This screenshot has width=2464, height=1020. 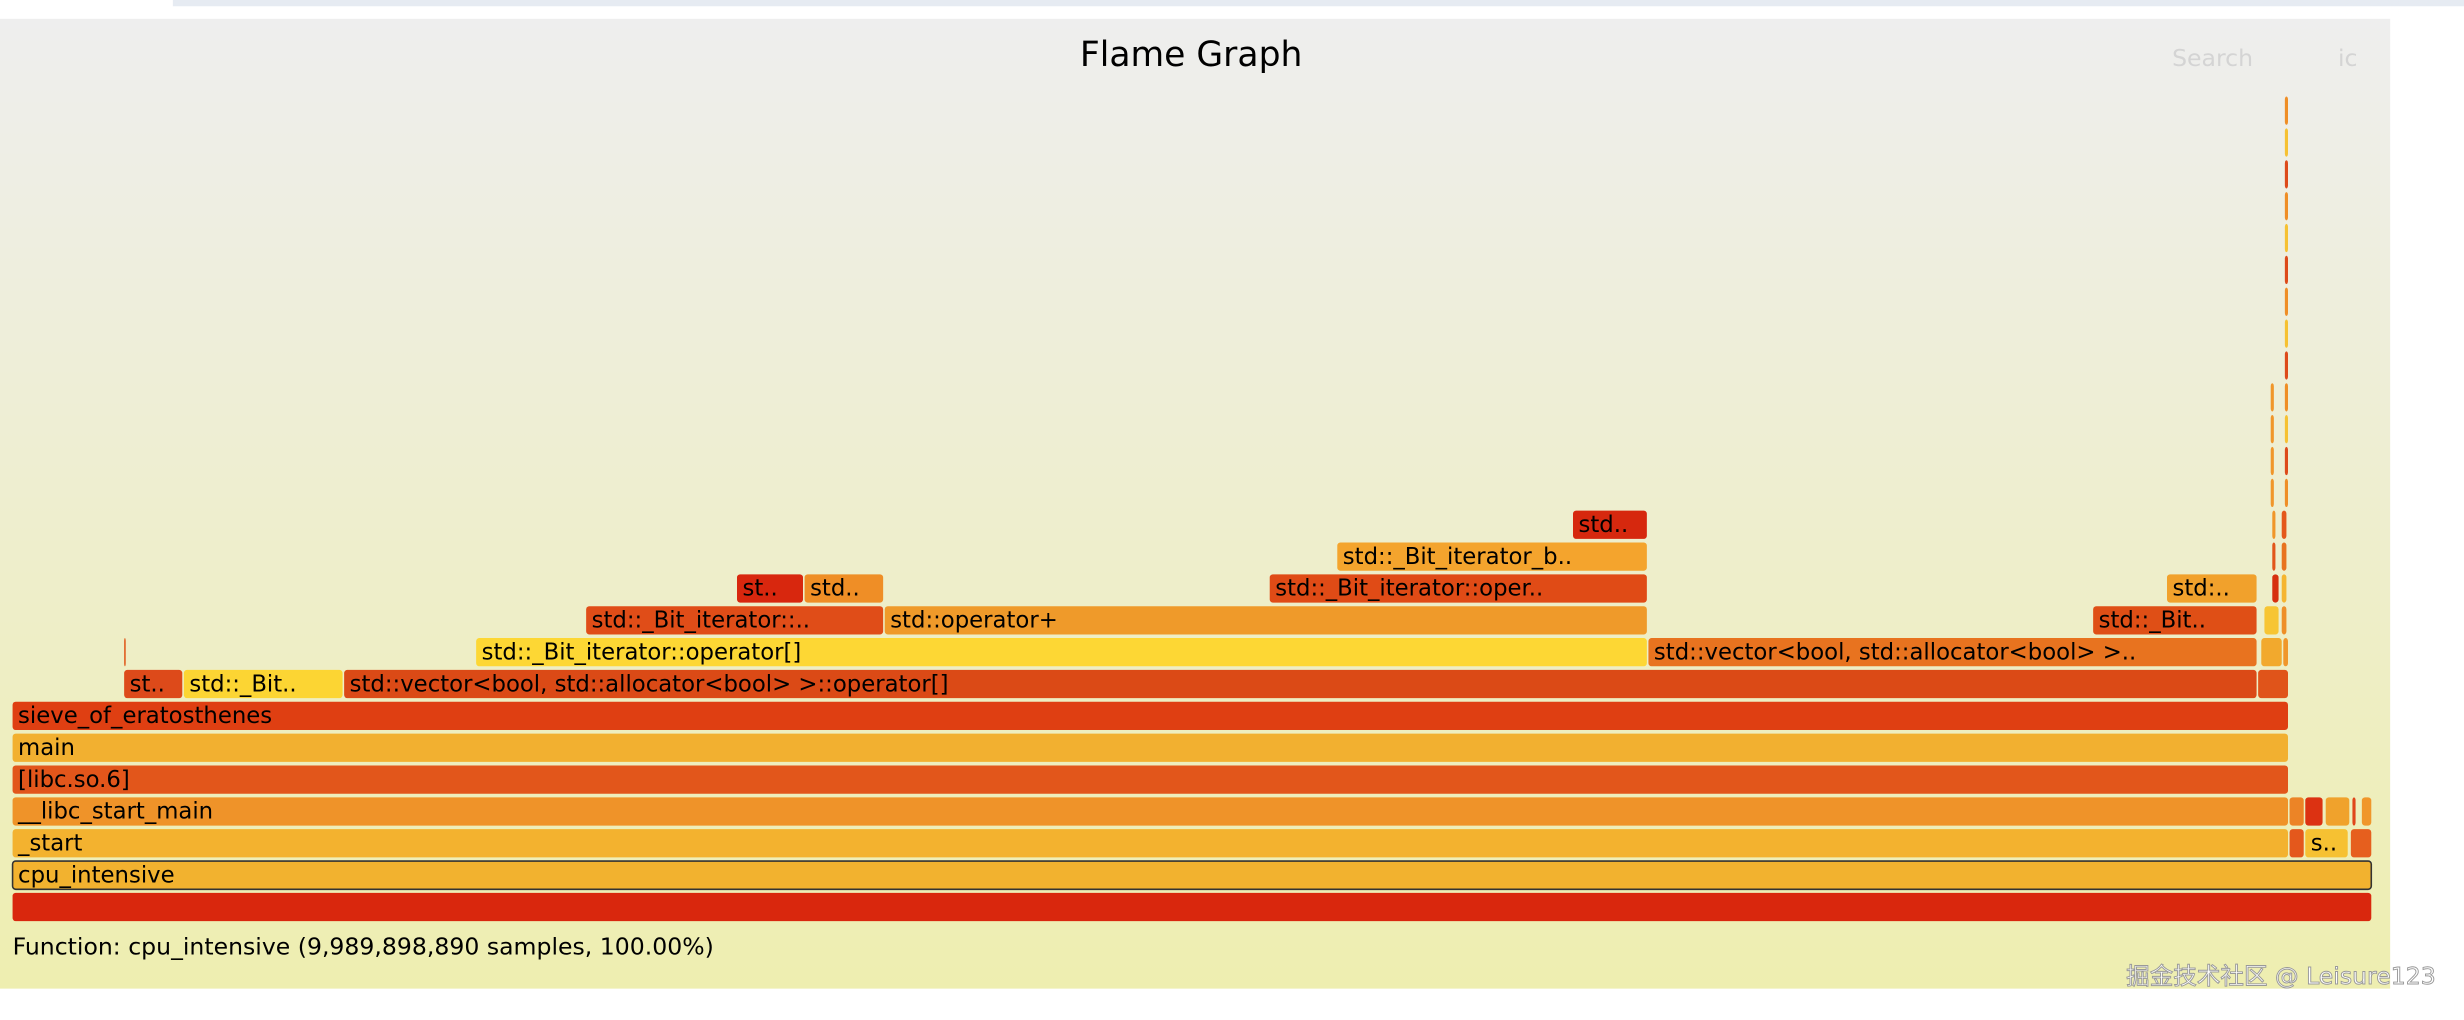 What do you see at coordinates (2348, 58) in the screenshot?
I see `ignore-case-button: ic` at bounding box center [2348, 58].